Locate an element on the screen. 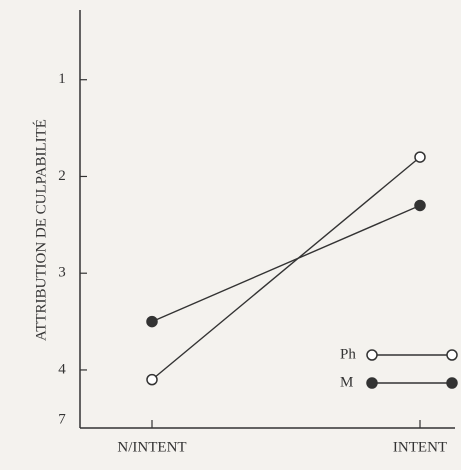 The width and height of the screenshot is (461, 470). y-tick-label: 3 is located at coordinates (62, 273).